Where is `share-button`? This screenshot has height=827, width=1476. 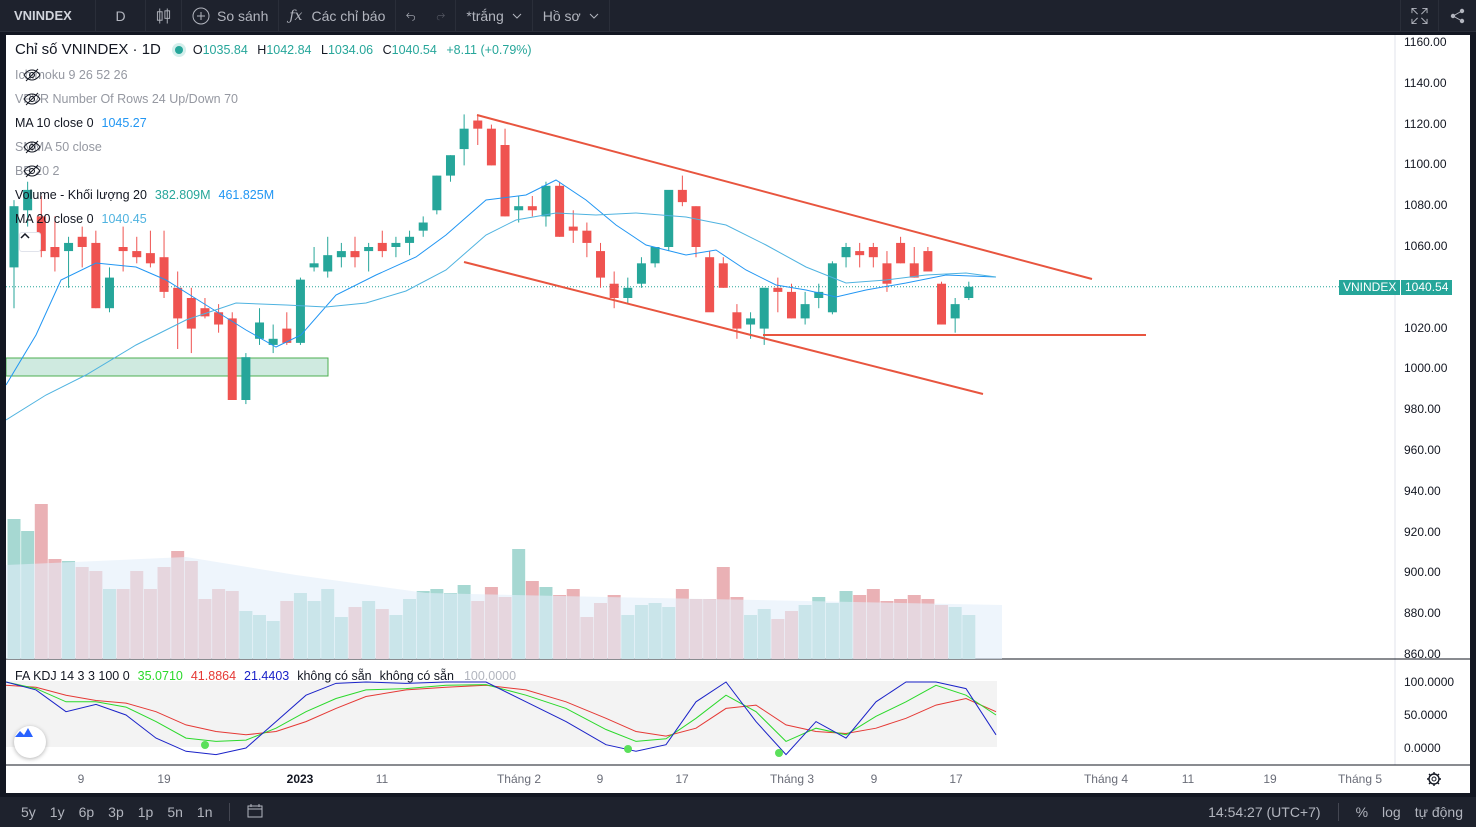
share-button is located at coordinates (1457, 16).